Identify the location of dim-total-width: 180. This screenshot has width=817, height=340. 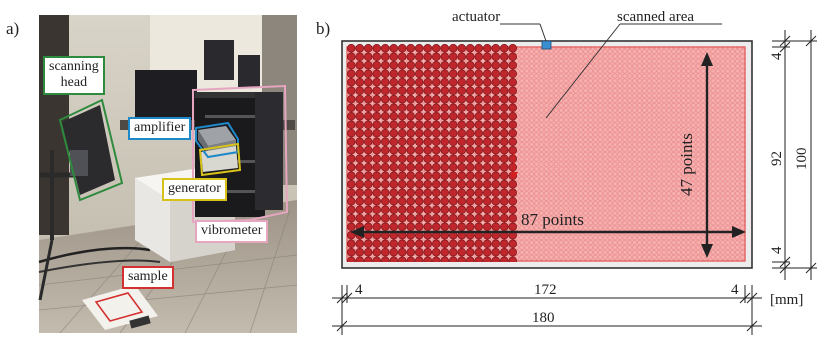
(543, 318).